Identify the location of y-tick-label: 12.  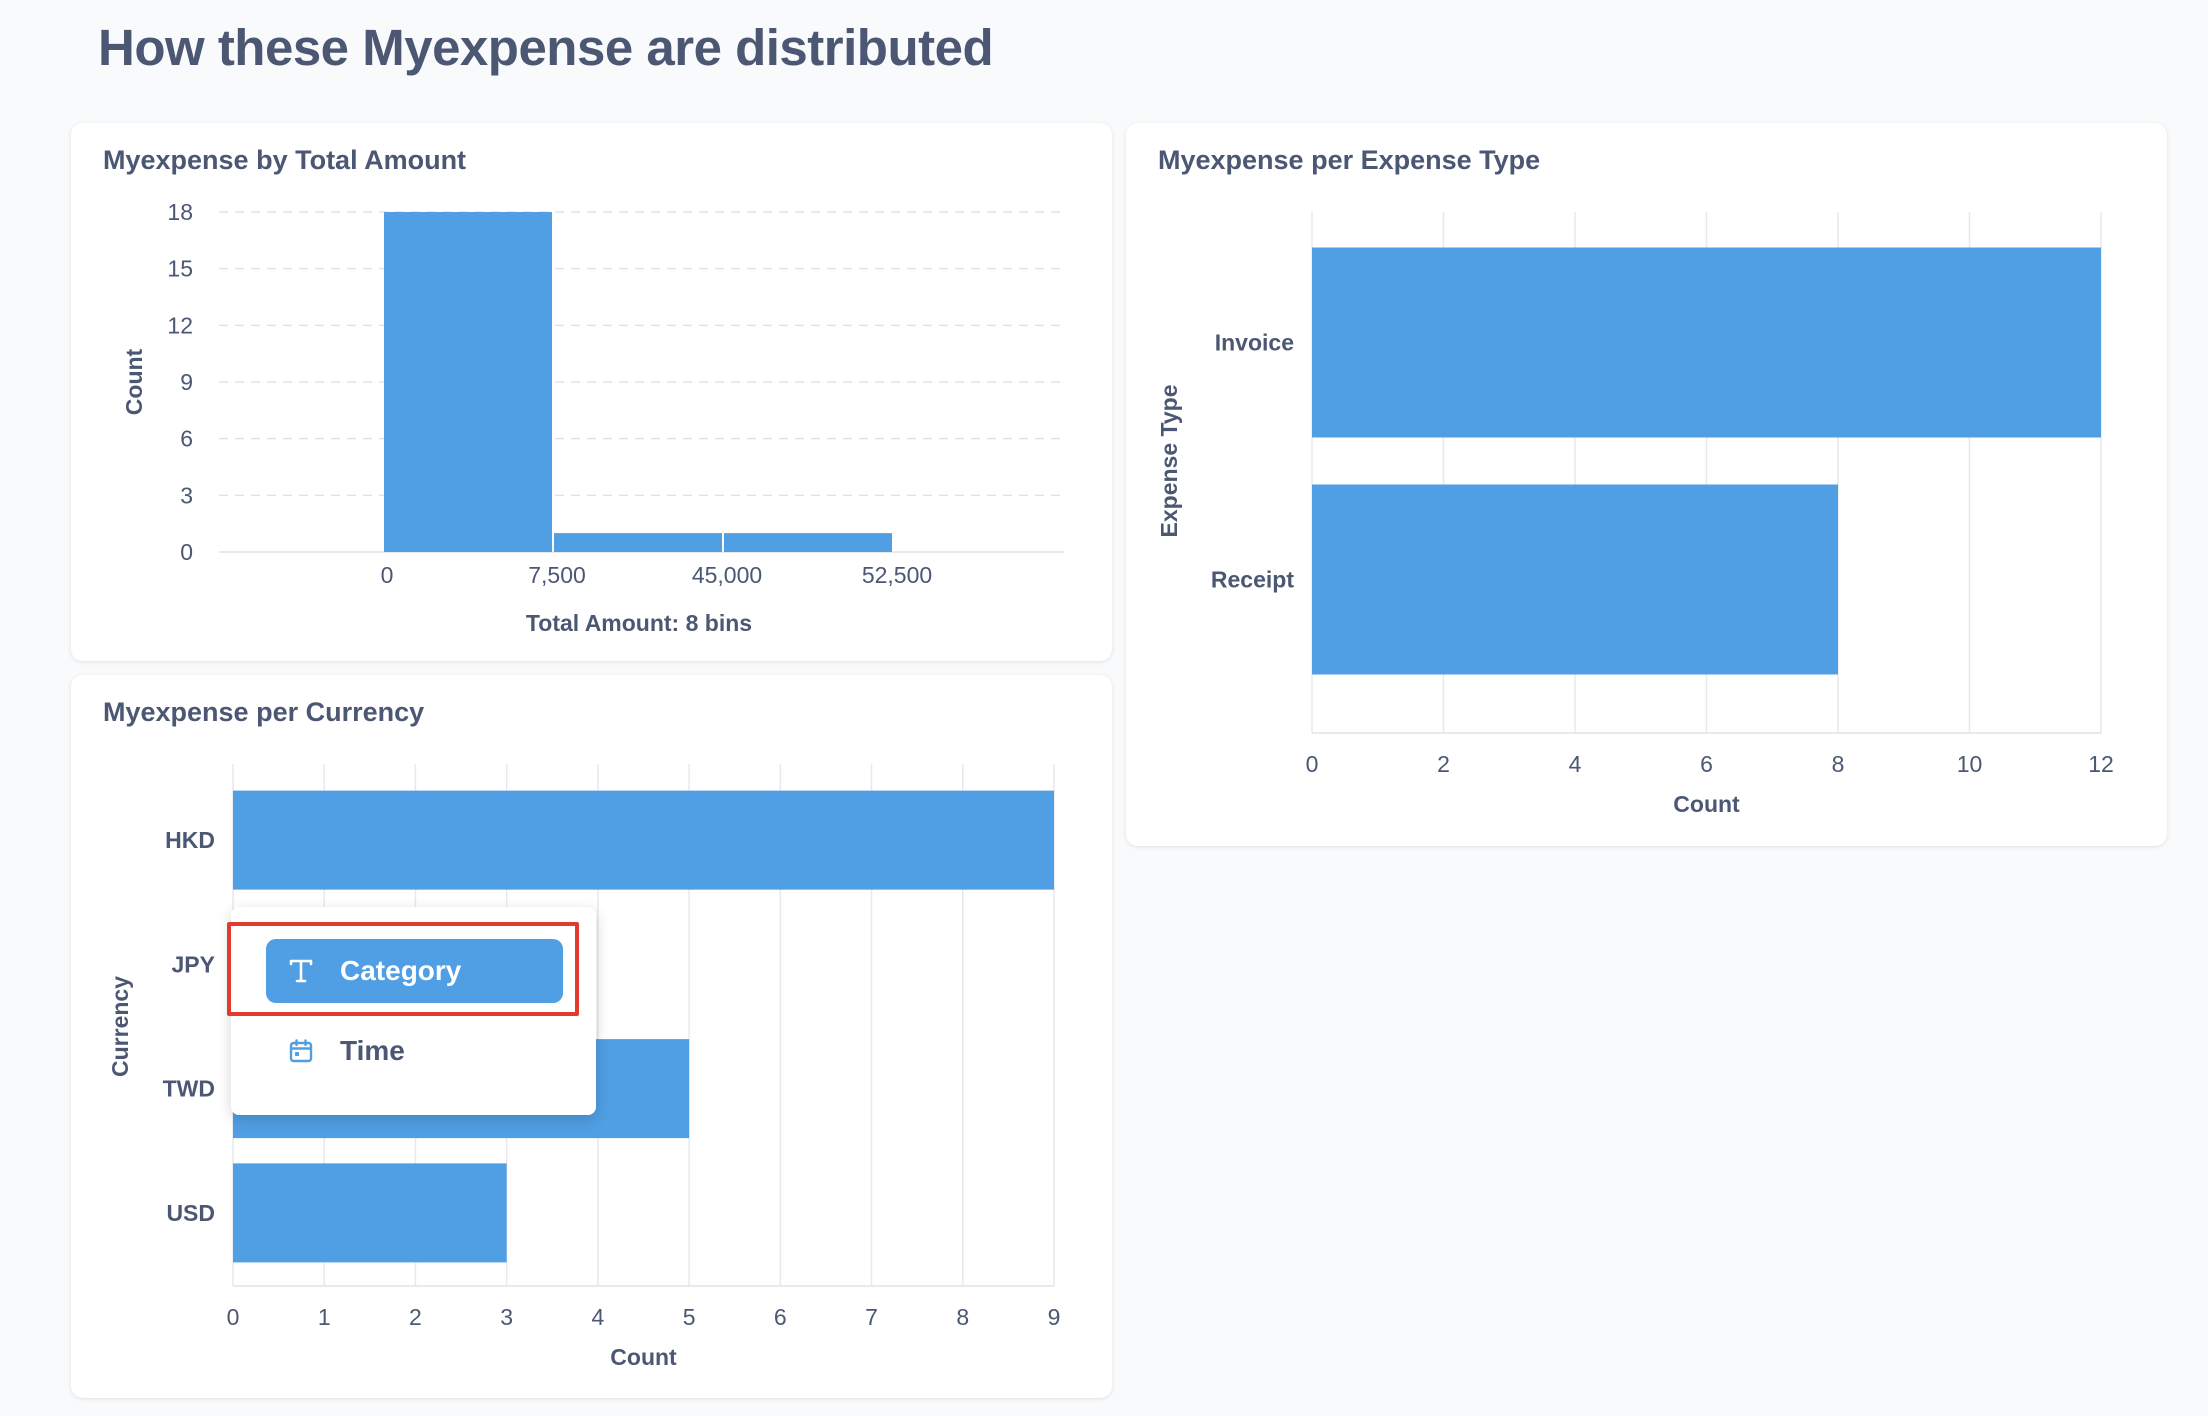
(180, 325).